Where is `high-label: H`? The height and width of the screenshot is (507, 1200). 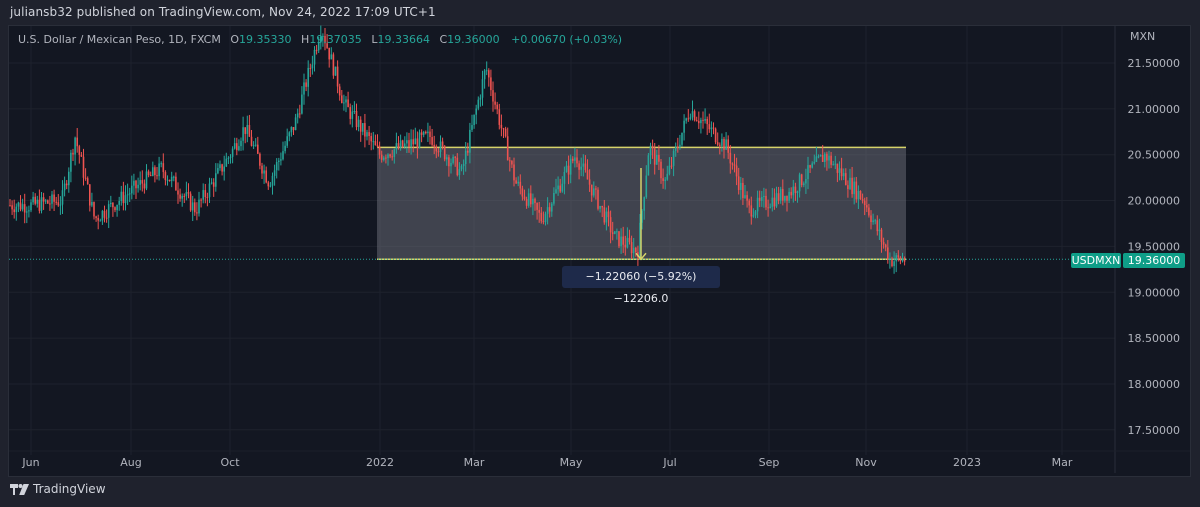 high-label: H is located at coordinates (305, 39).